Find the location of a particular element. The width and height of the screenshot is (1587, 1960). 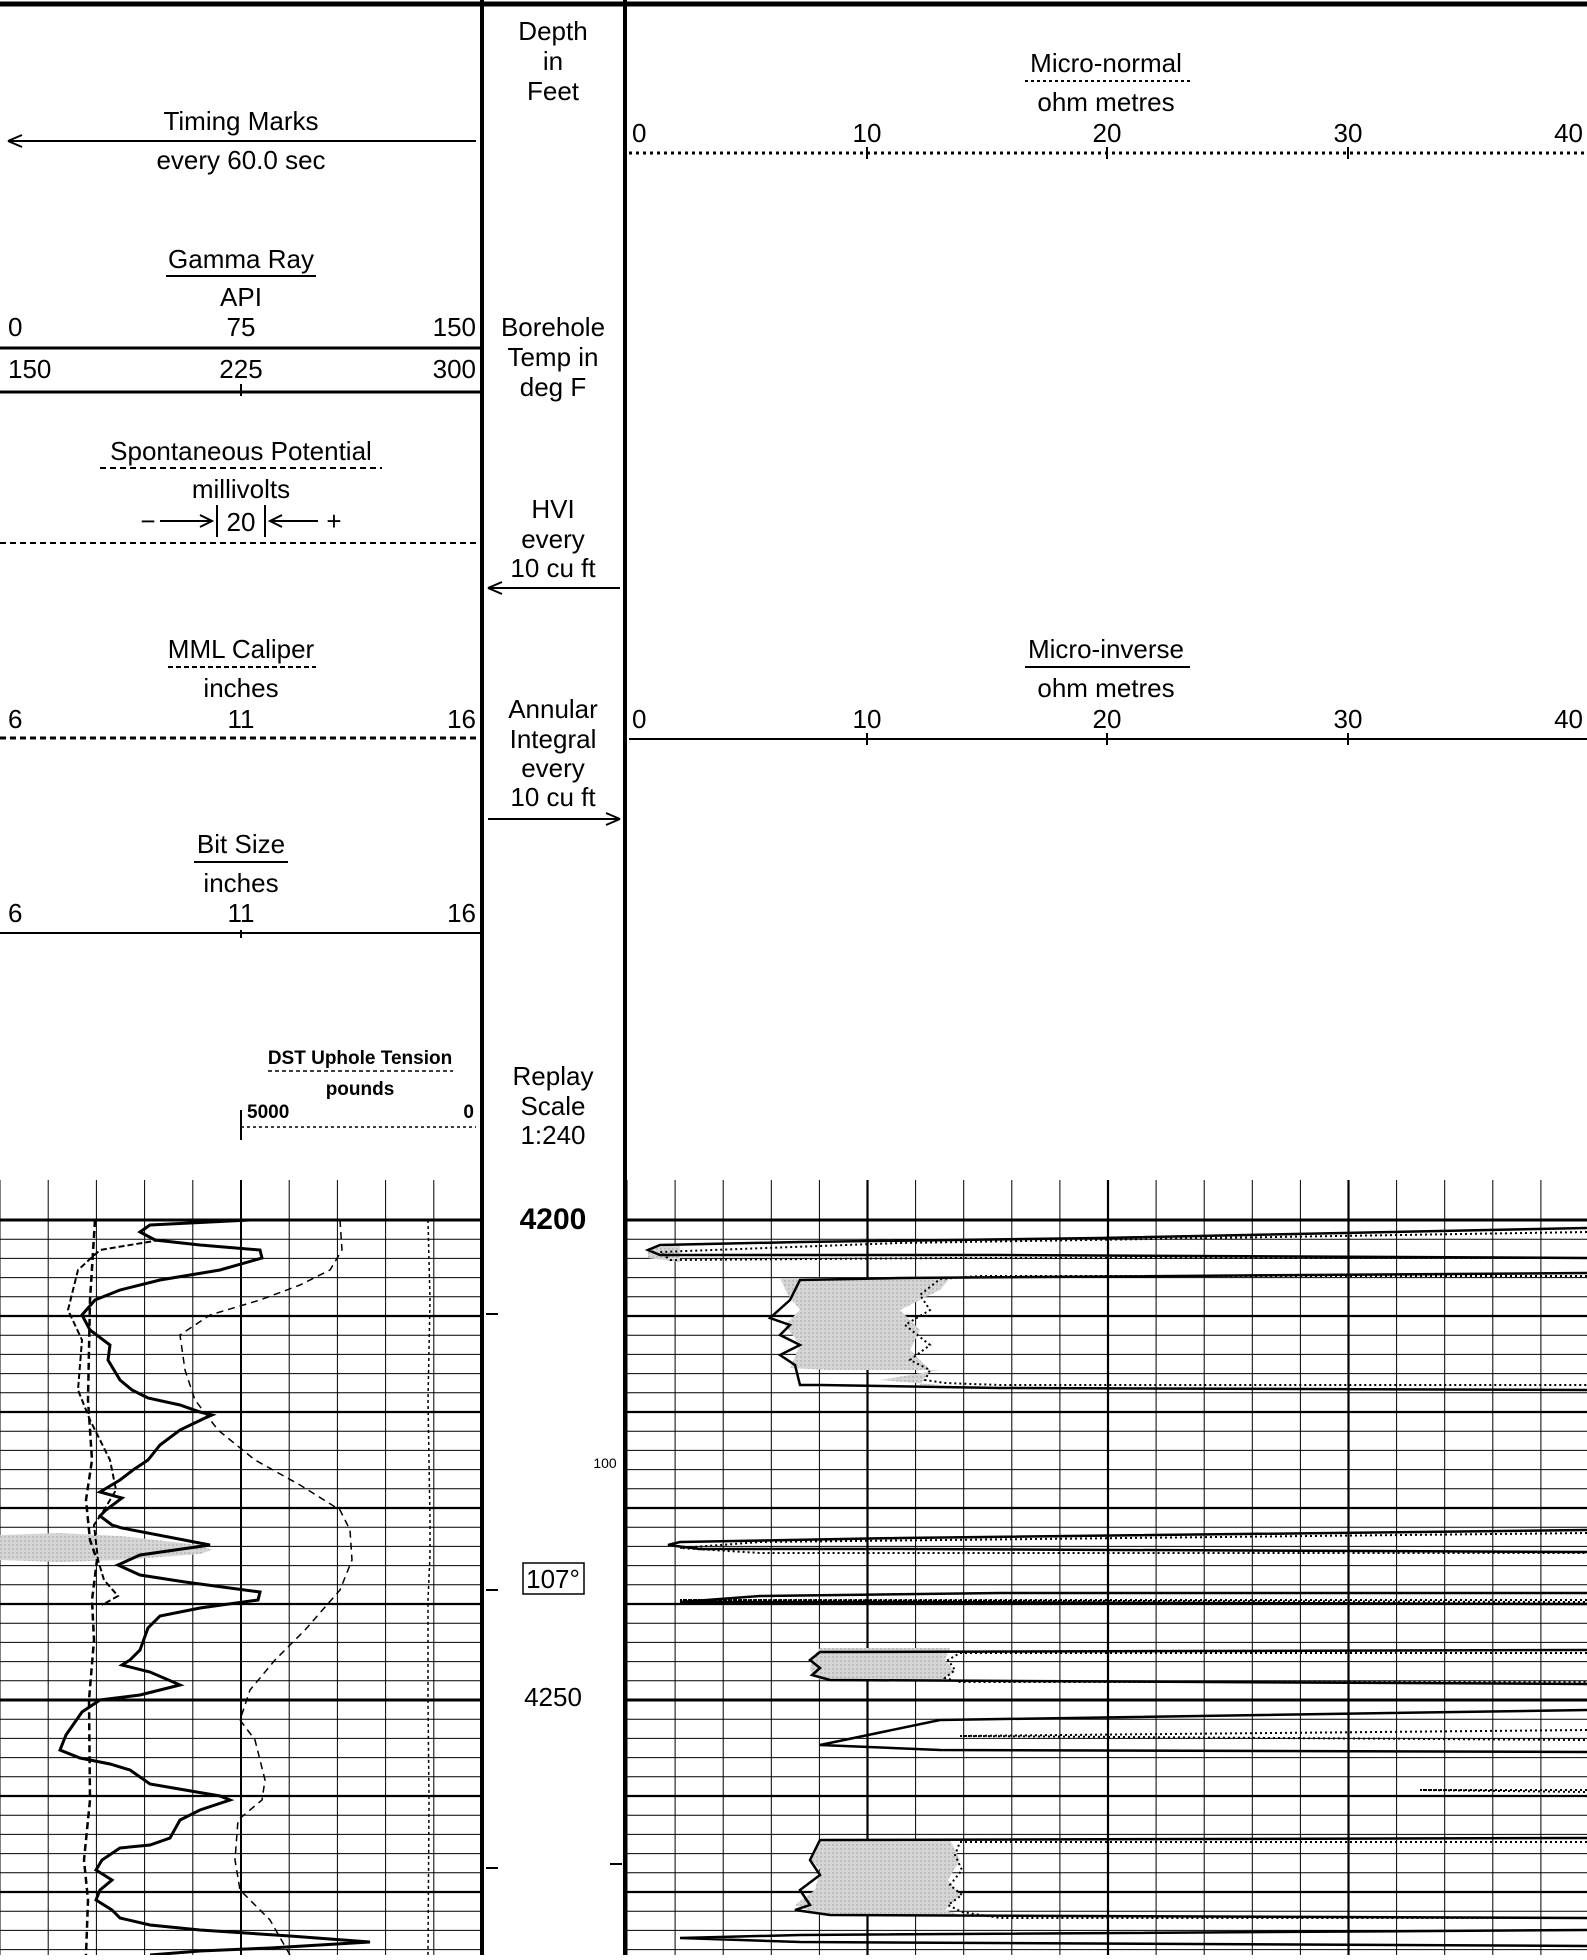

depth-header-line2: in is located at coordinates (553, 61).